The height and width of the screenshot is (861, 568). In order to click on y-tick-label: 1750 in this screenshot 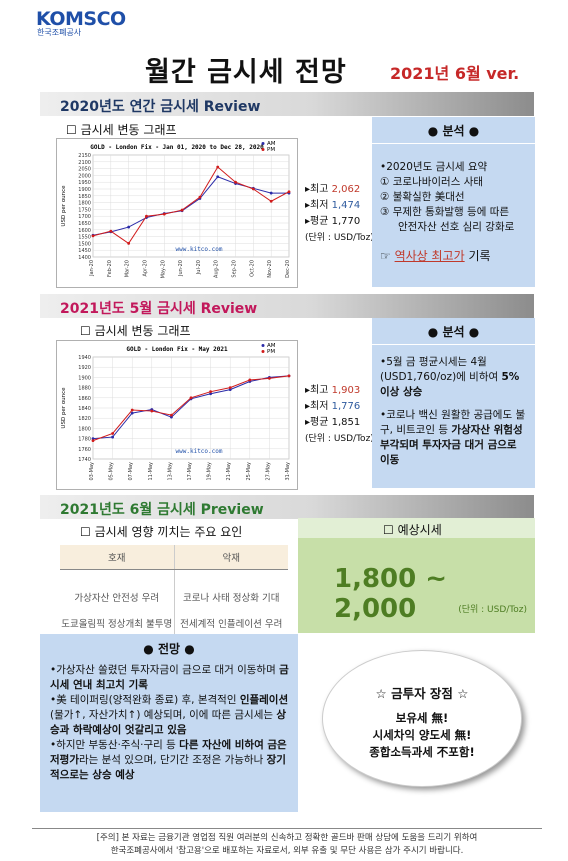, I will do `click(84, 210)`.